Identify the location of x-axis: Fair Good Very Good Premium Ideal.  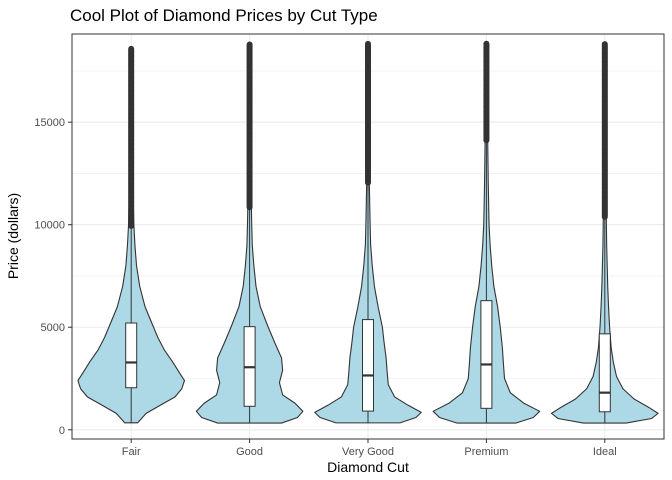
(369, 448).